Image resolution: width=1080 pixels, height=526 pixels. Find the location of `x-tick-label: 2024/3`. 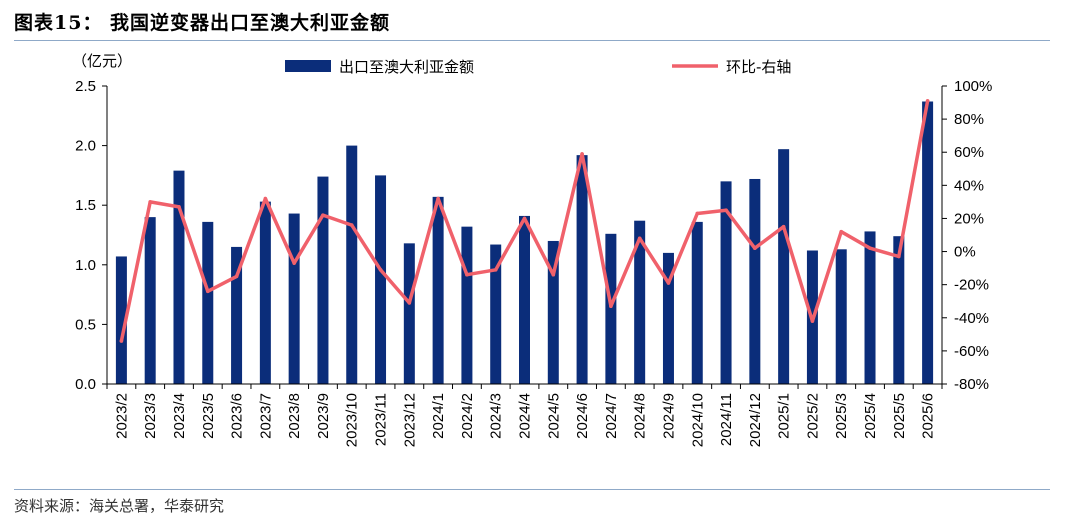

x-tick-label: 2024/3 is located at coordinates (496, 416).